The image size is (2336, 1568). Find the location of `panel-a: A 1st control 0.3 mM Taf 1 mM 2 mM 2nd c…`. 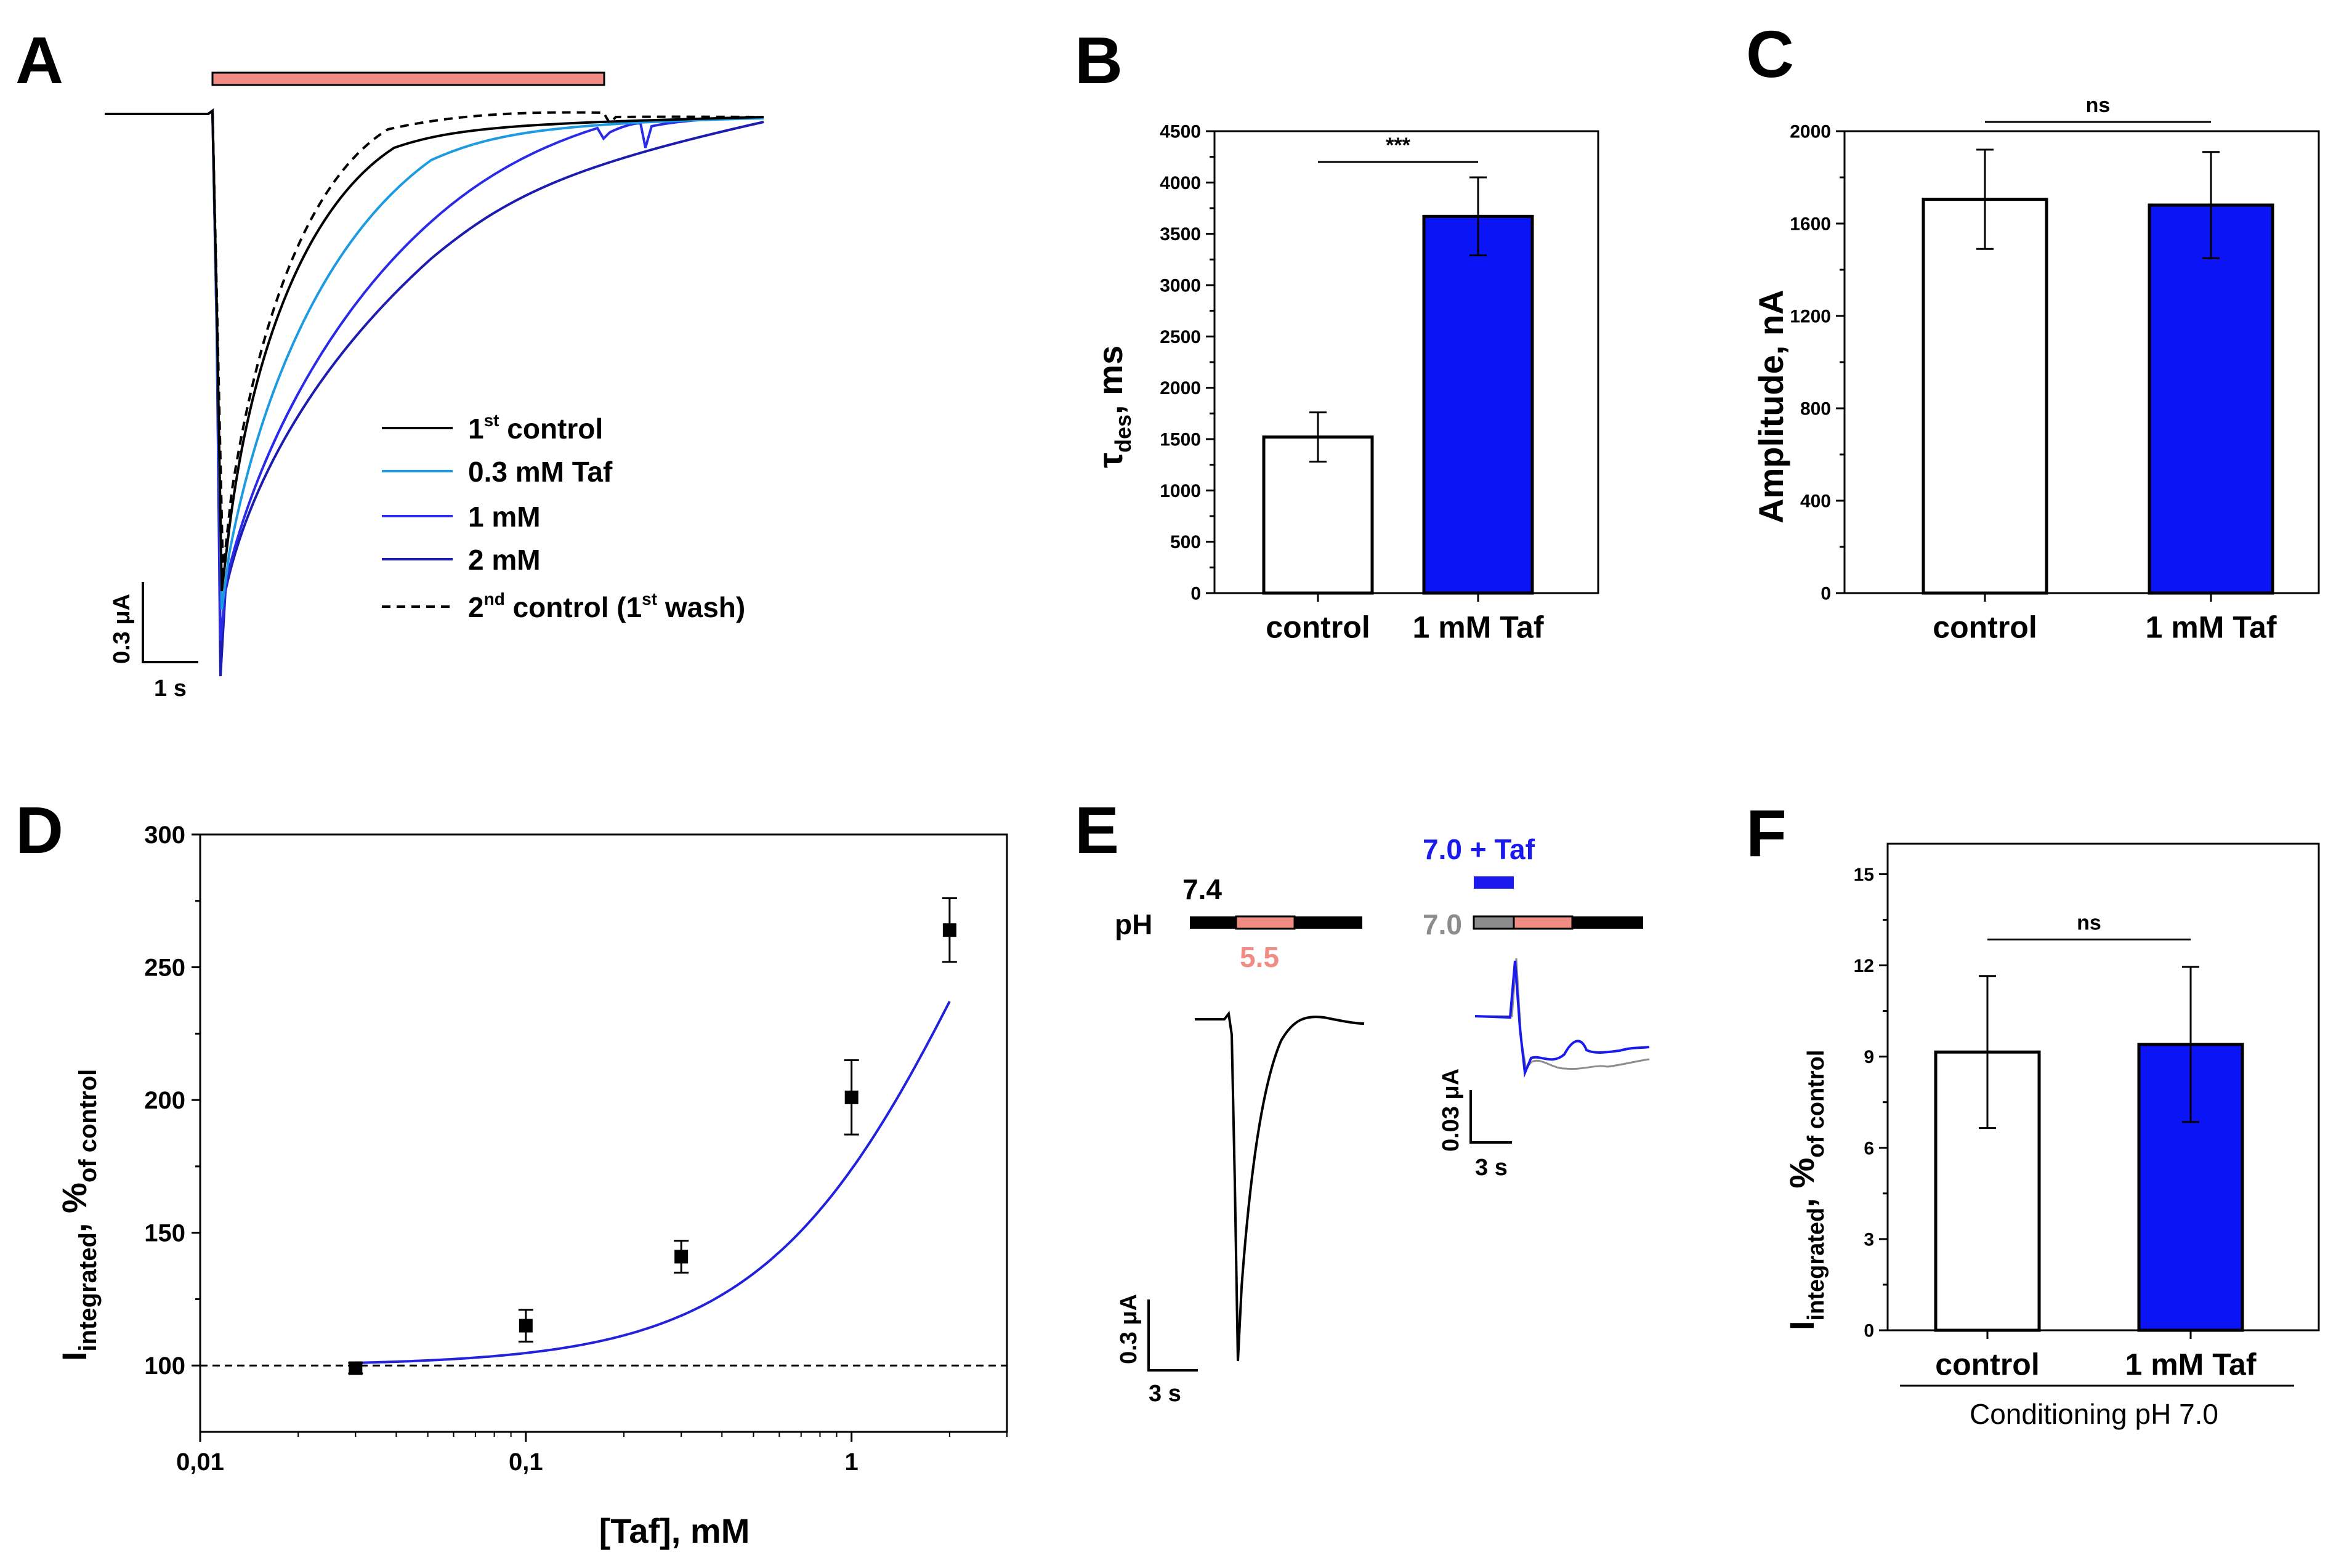

panel-a: A 1st control 0.3 mM Taf 1 mM 2 mM 2nd c… is located at coordinates (389, 362).